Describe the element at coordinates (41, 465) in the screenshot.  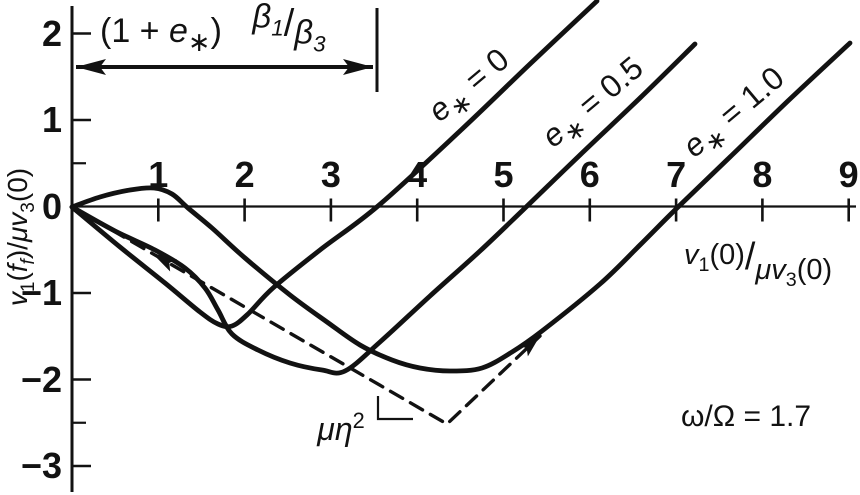
I see `y-tick-label: −3` at that location.